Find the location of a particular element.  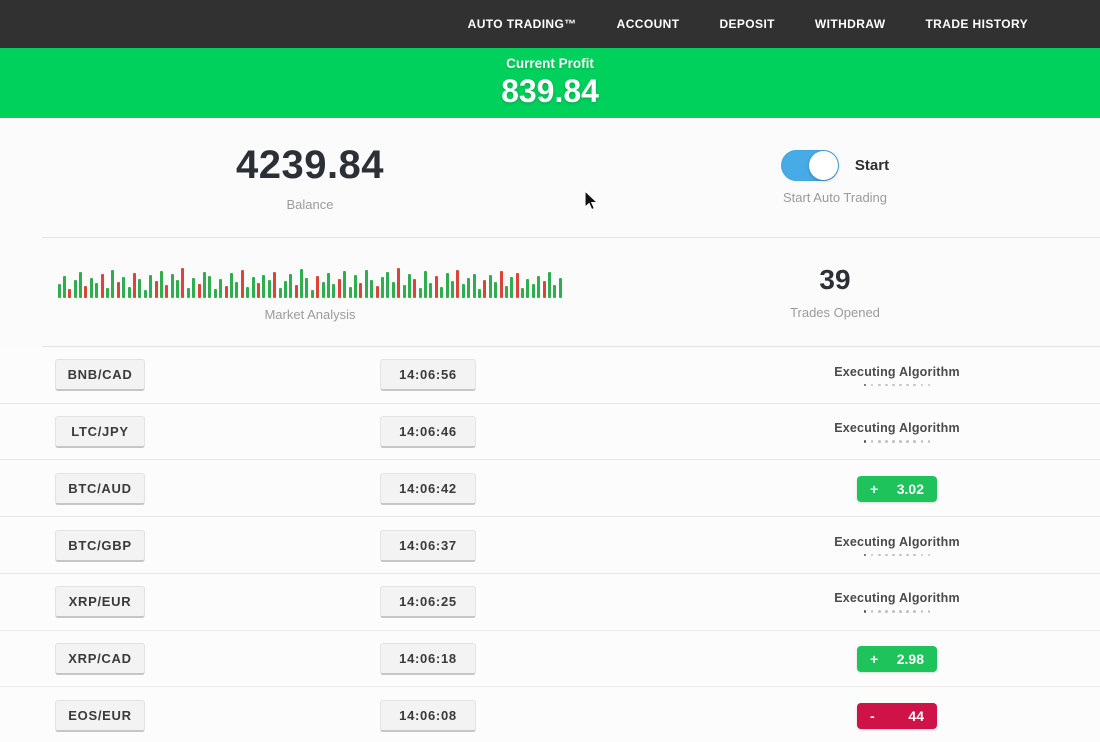

toggle-state-label: Start is located at coordinates (872, 165).